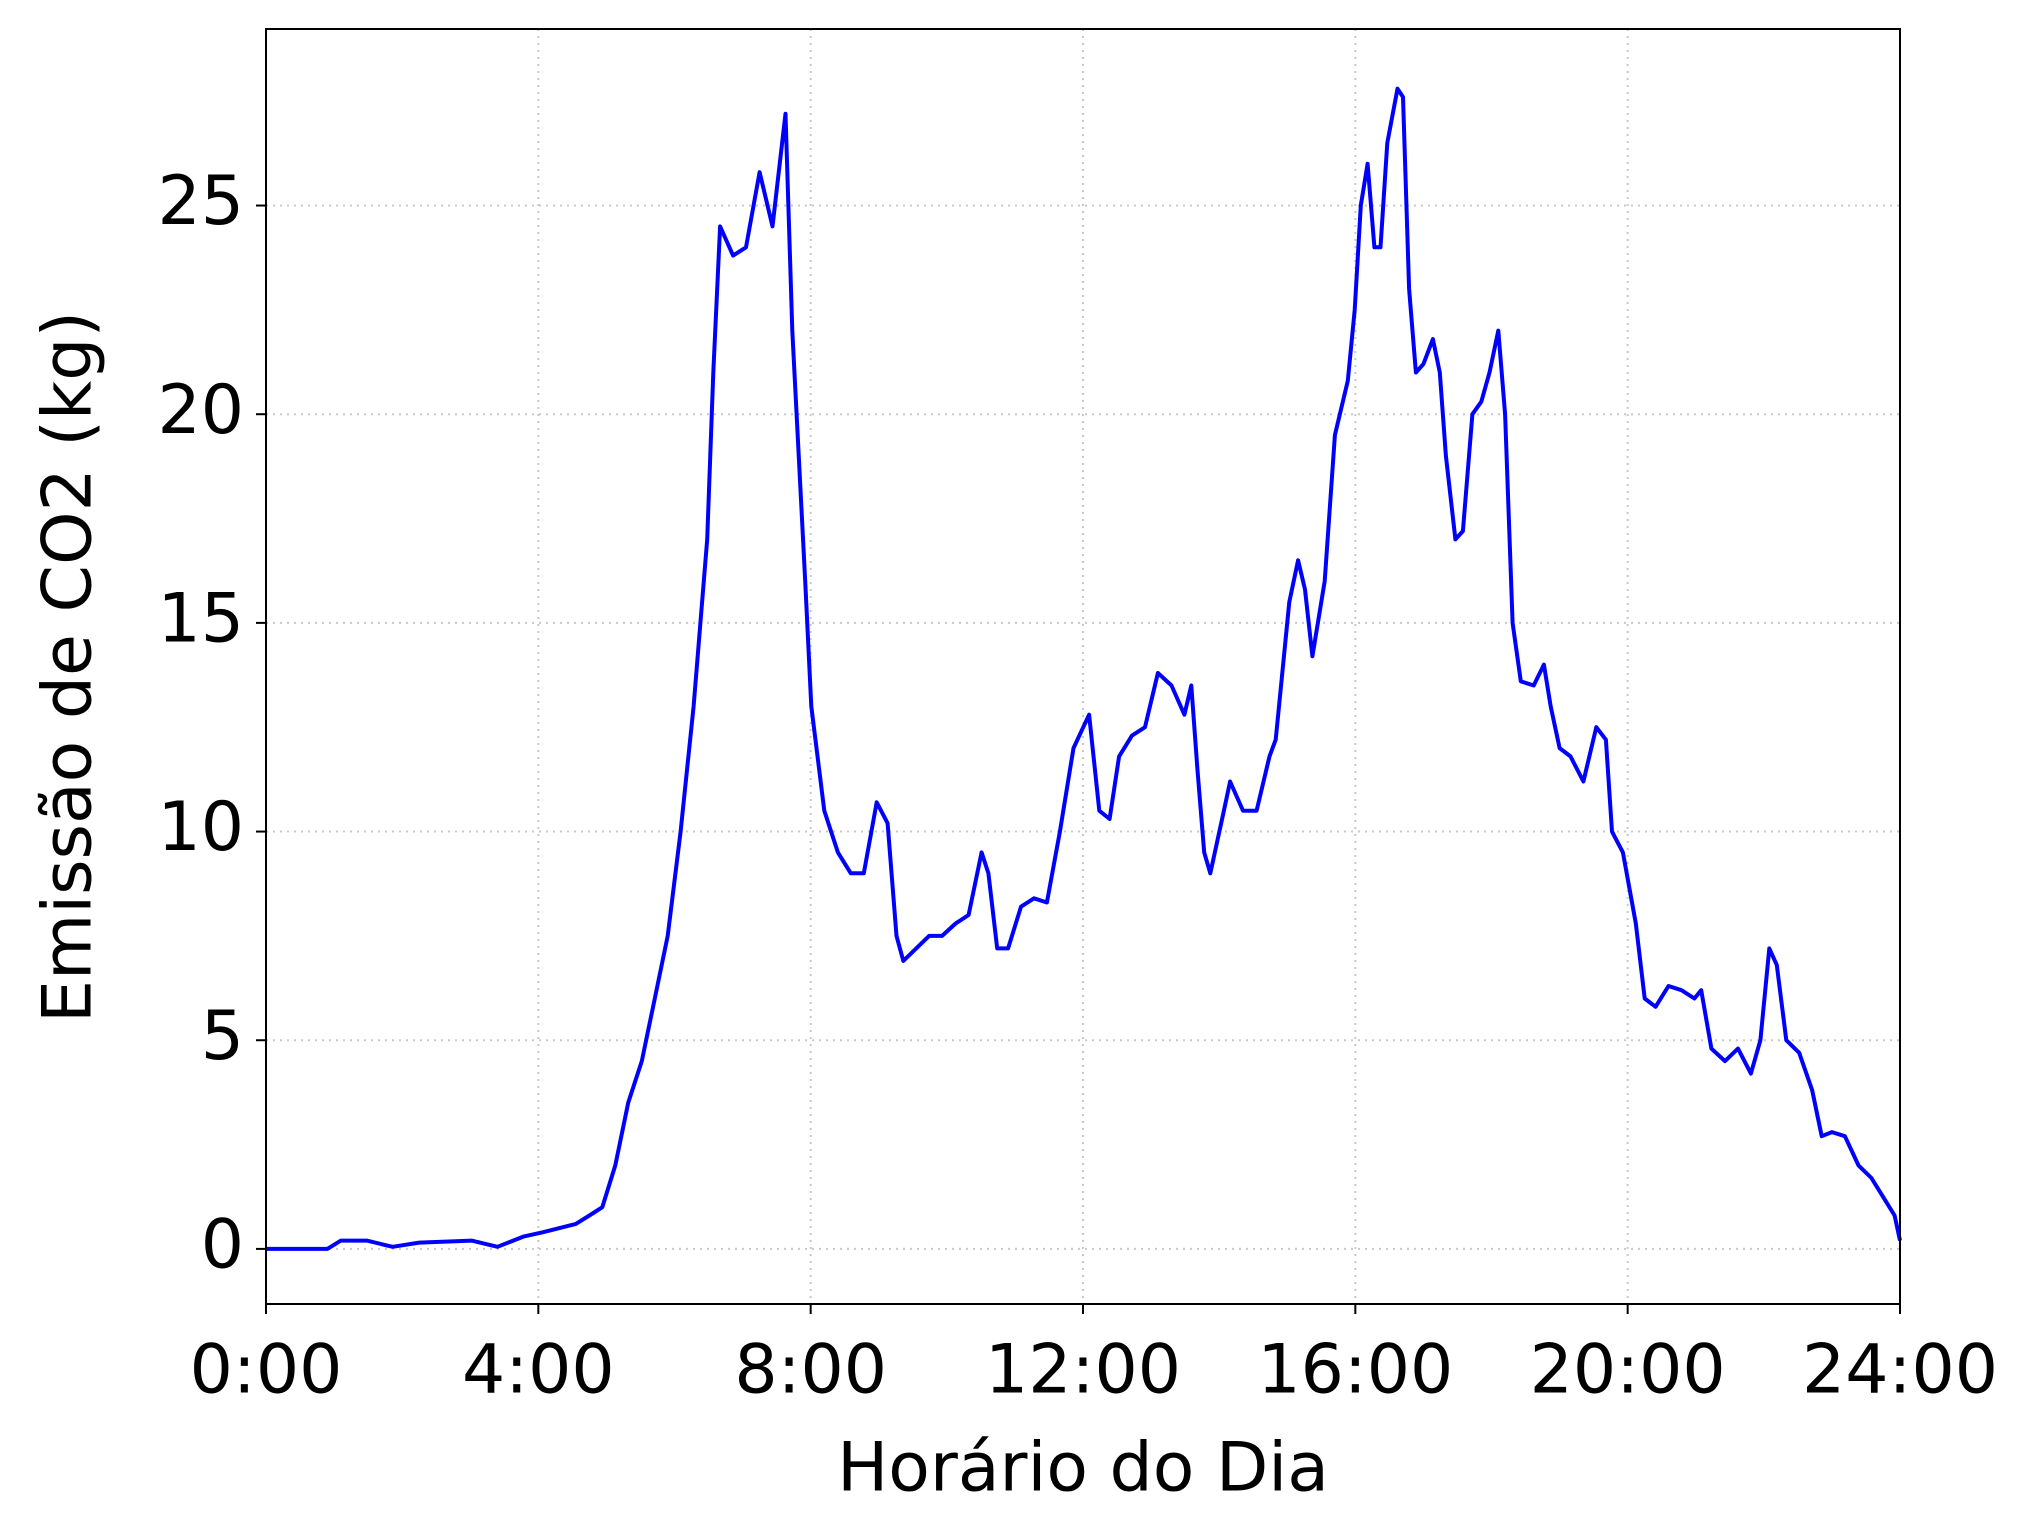  Describe the element at coordinates (68, 667) in the screenshot. I see `y-axis-label: Emissão de CO2 (kg)` at that location.